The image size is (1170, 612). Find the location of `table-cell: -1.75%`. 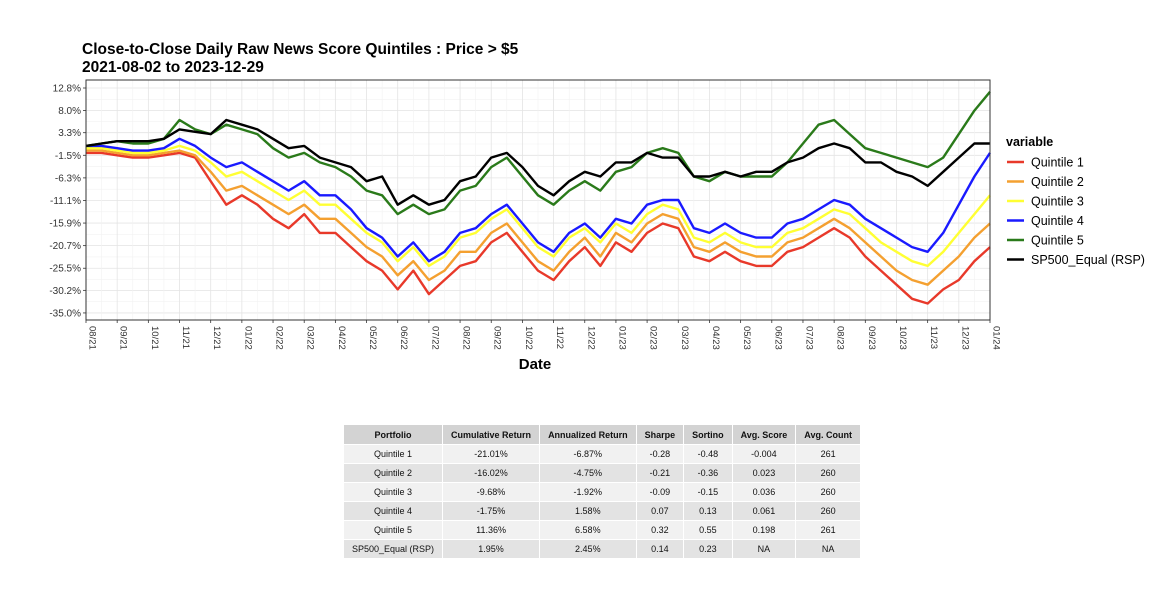

table-cell: -1.75% is located at coordinates (491, 511).